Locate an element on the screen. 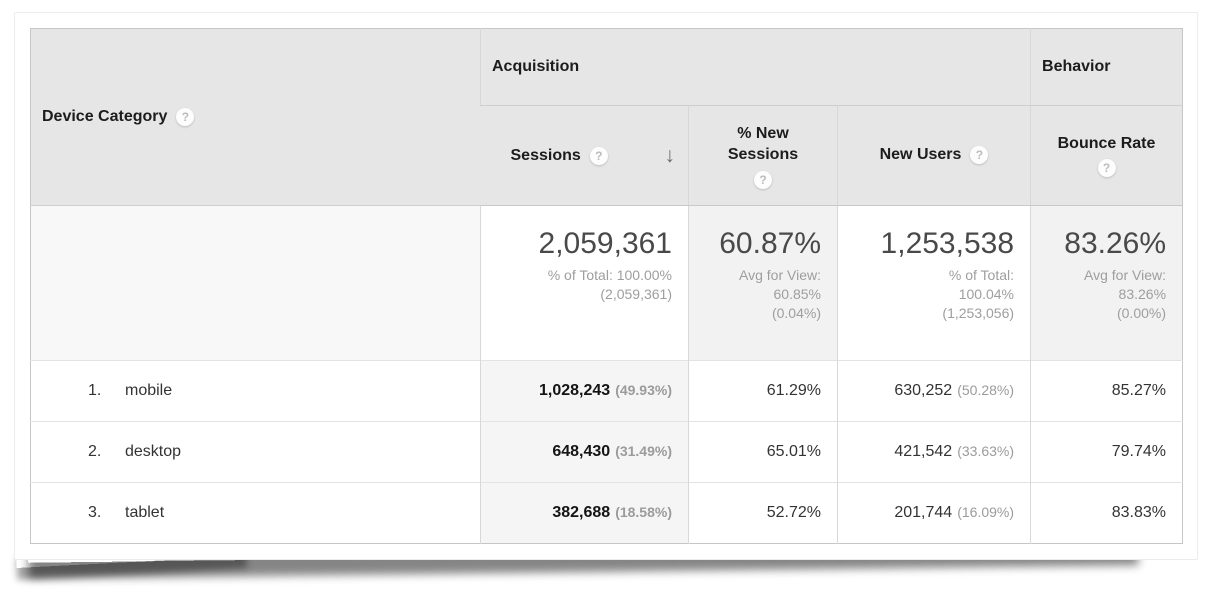 This screenshot has width=1216, height=606. behavior-group-header: Behavior is located at coordinates (1106, 67).